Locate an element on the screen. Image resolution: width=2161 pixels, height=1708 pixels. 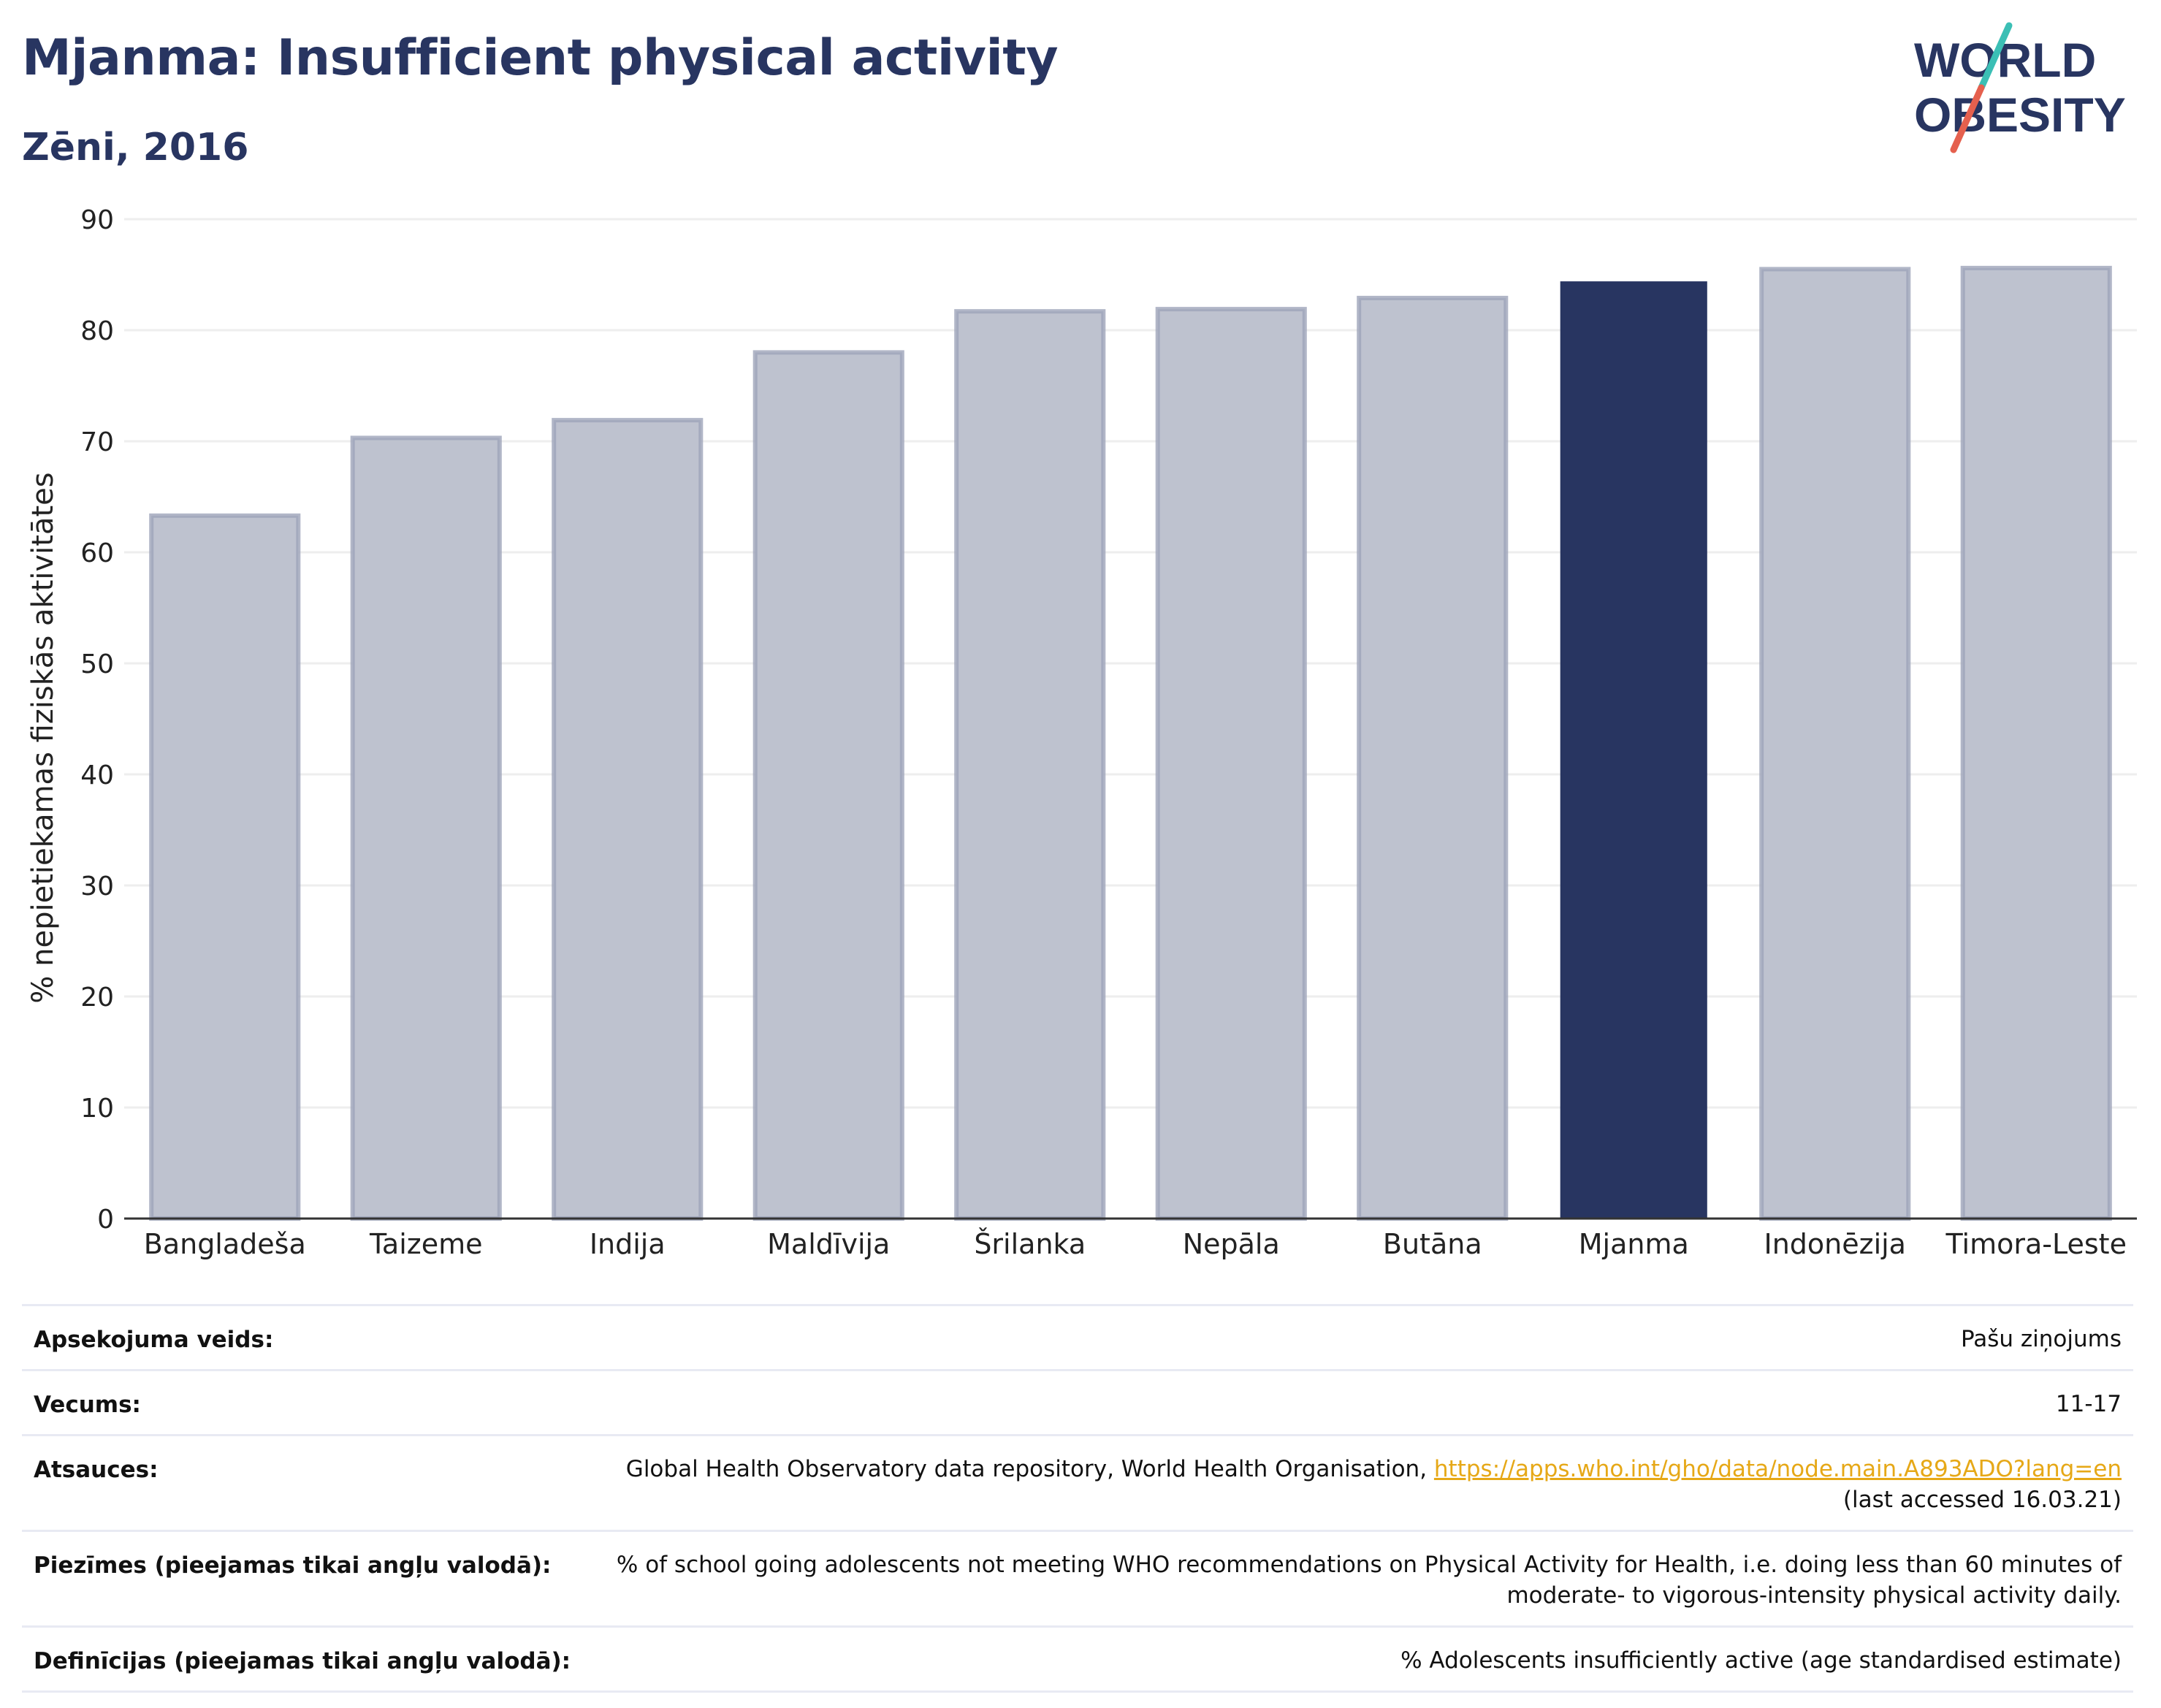
world-obesity-logo: WORLD OBESITY is located at coordinates (2020, 87).